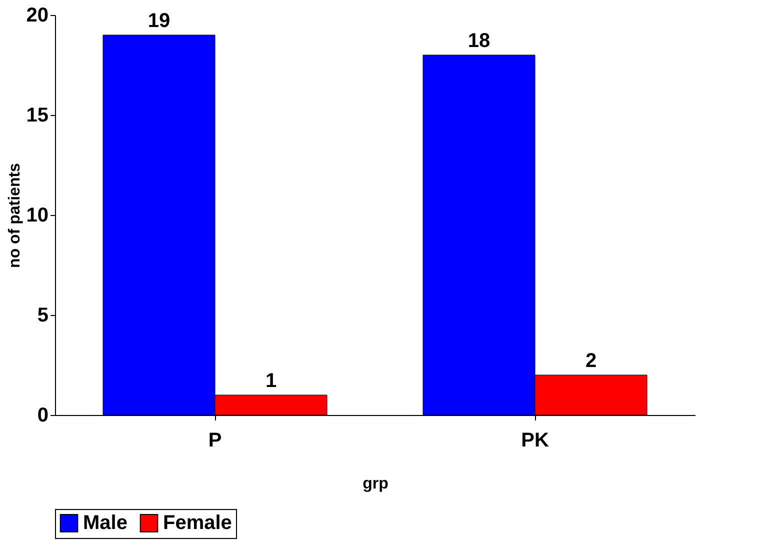  What do you see at coordinates (15, 215) in the screenshot?
I see `y-axis-title: no of patients` at bounding box center [15, 215].